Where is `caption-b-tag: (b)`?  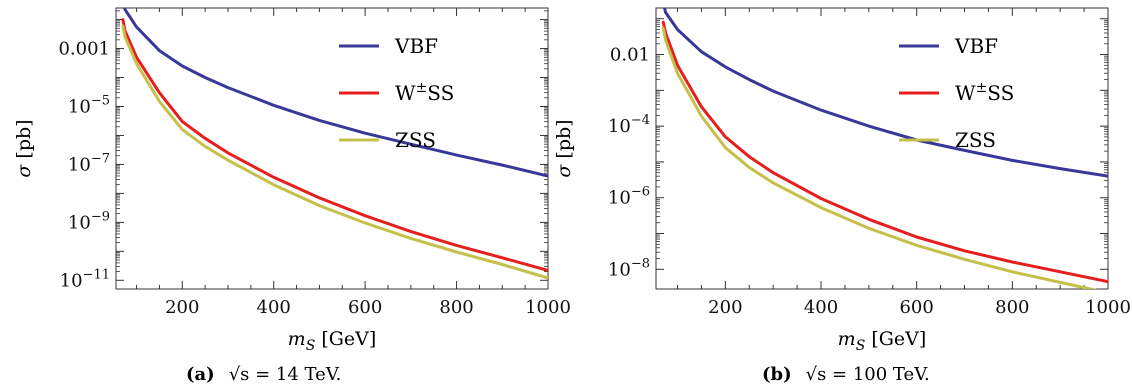
caption-b-tag: (b) is located at coordinates (777, 374).